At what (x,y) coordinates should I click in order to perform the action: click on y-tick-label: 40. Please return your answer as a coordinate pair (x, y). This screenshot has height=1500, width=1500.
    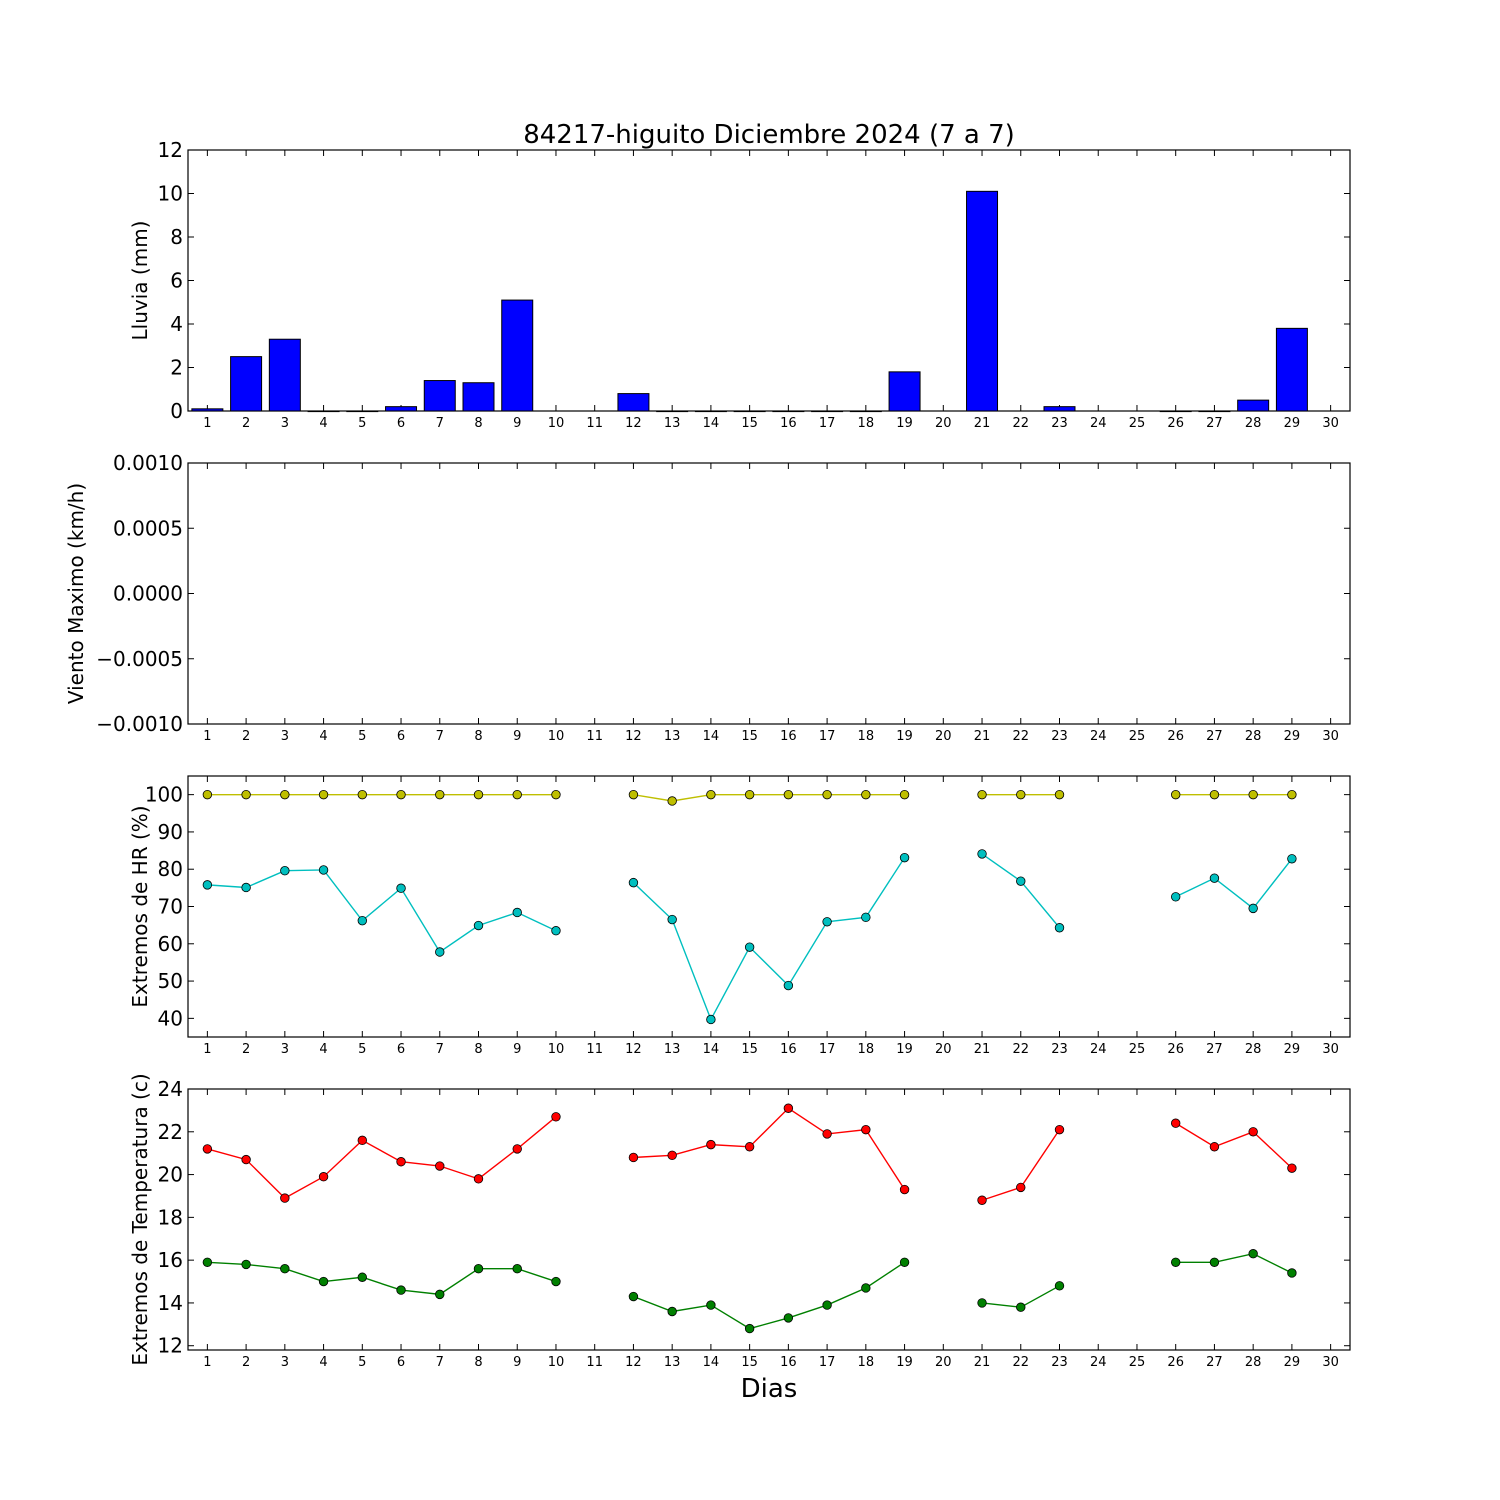
    Looking at the image, I should click on (170, 1018).